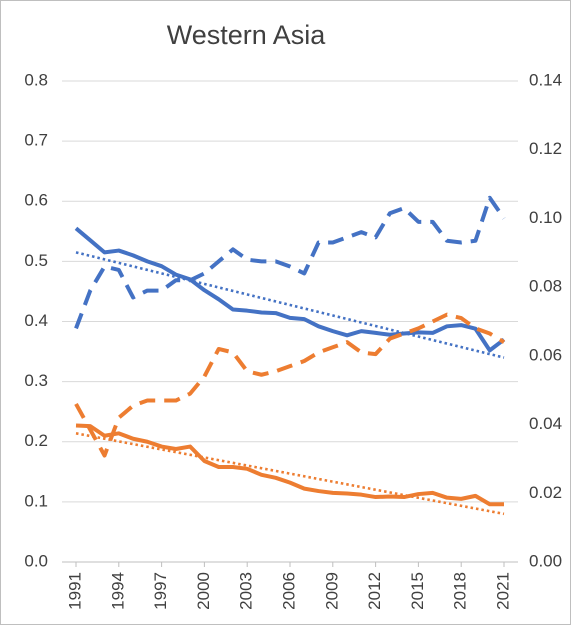 This screenshot has height=626, width=580. What do you see at coordinates (288, 591) in the screenshot?
I see `x-tick-label: 2006` at bounding box center [288, 591].